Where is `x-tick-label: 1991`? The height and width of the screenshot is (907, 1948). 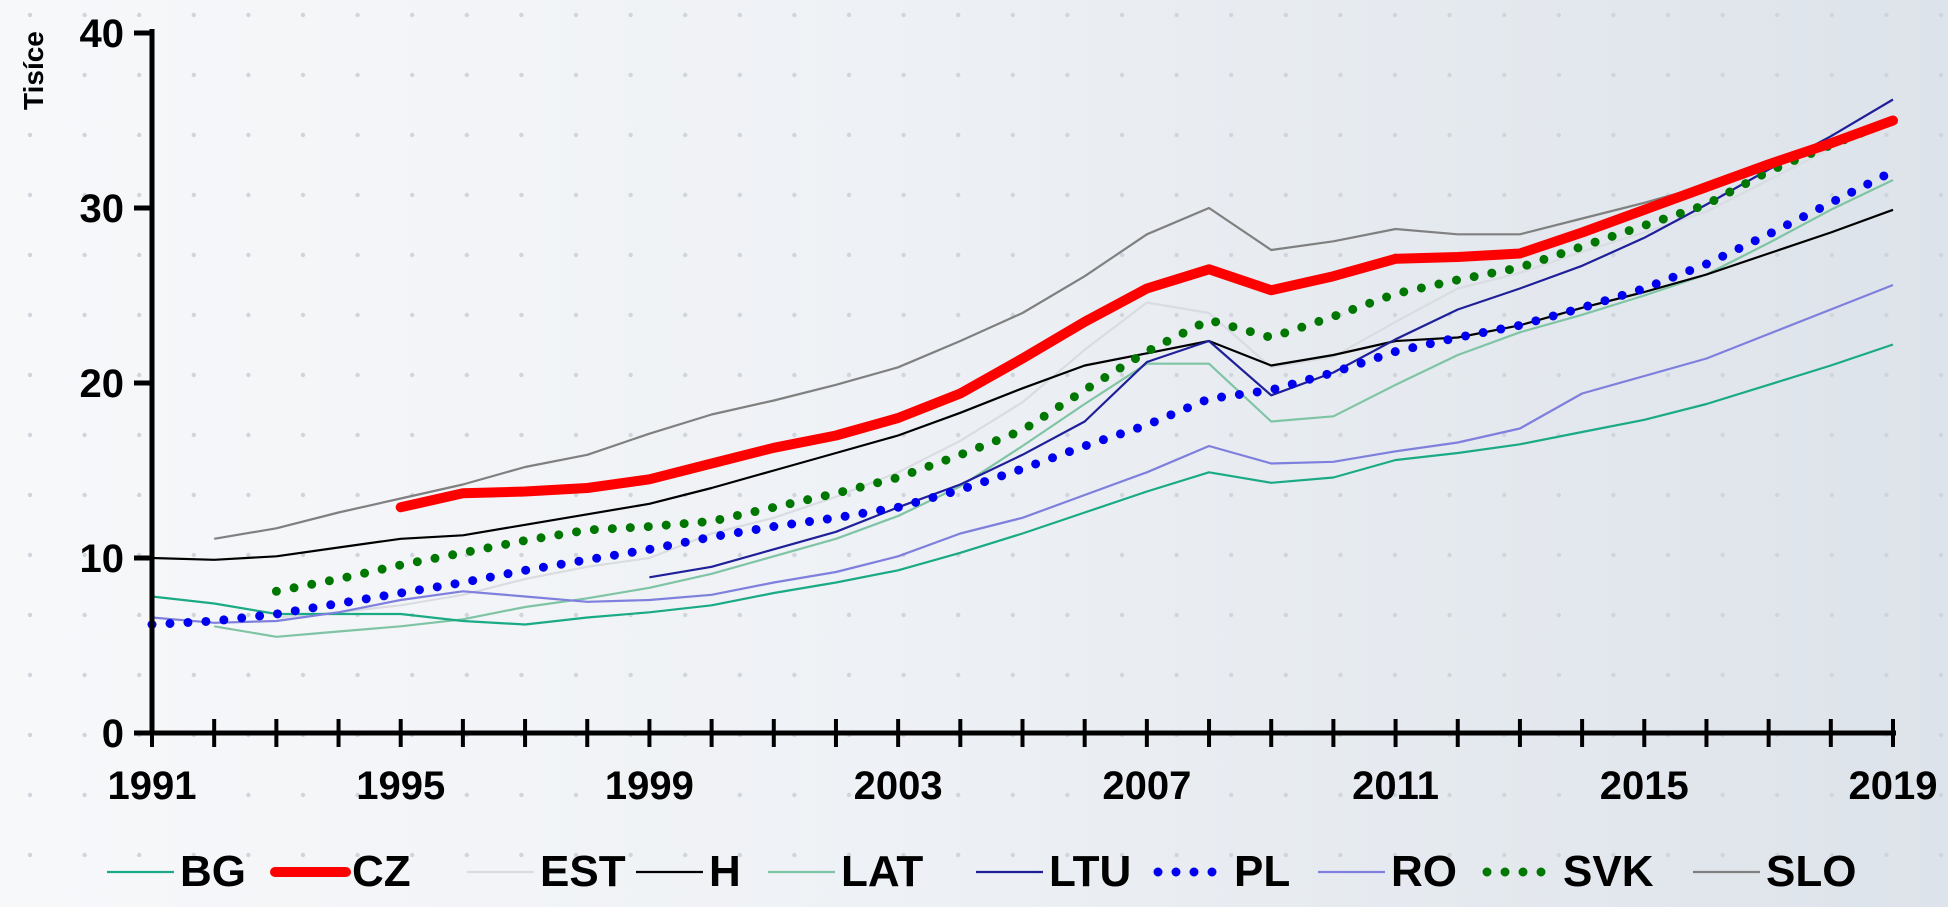
x-tick-label: 1991 is located at coordinates (152, 786).